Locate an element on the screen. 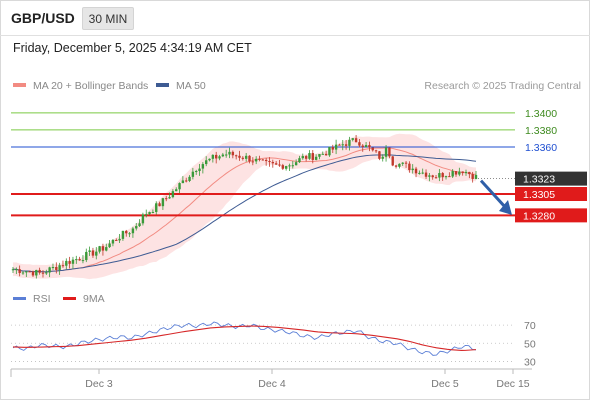 The width and height of the screenshot is (590, 400). level-tag-support is located at coordinates (551, 194).